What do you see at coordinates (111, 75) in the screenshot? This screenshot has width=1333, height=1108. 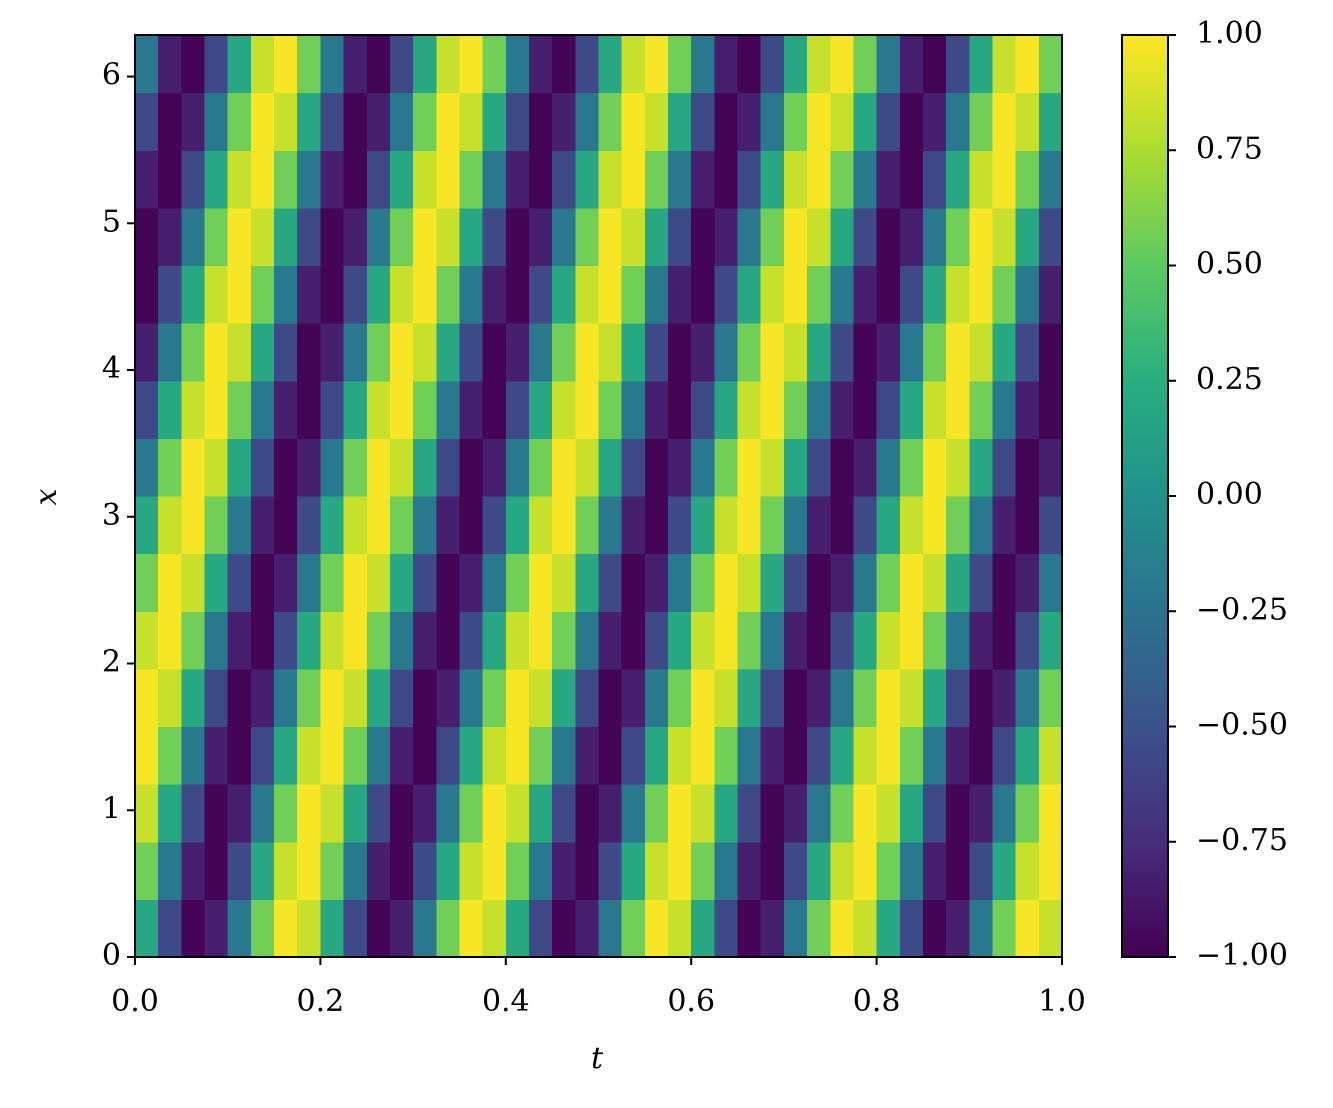 I see `y-tick-label: 6` at bounding box center [111, 75].